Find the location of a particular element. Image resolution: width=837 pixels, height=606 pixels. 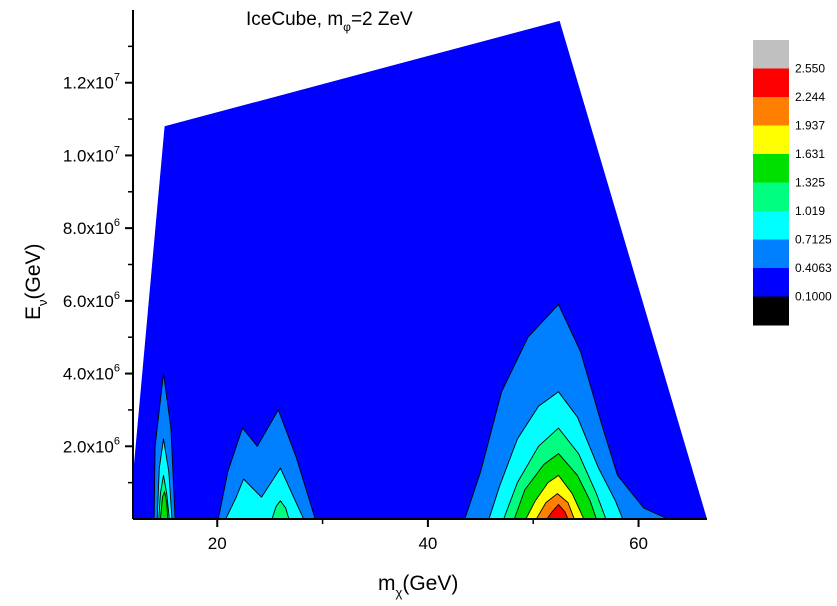

x-axis-title-main: m is located at coordinates (387, 583).